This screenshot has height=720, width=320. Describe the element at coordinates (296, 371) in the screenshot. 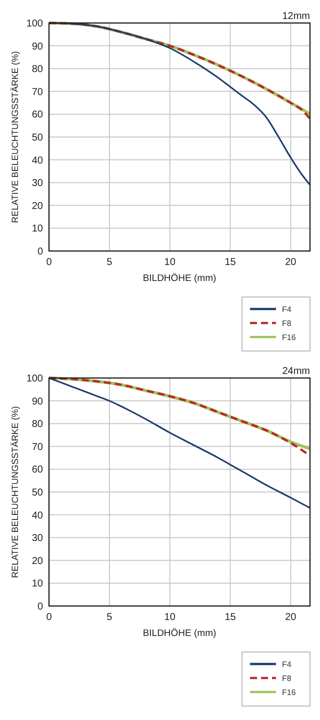

I see `chart-title: 24mm` at that location.